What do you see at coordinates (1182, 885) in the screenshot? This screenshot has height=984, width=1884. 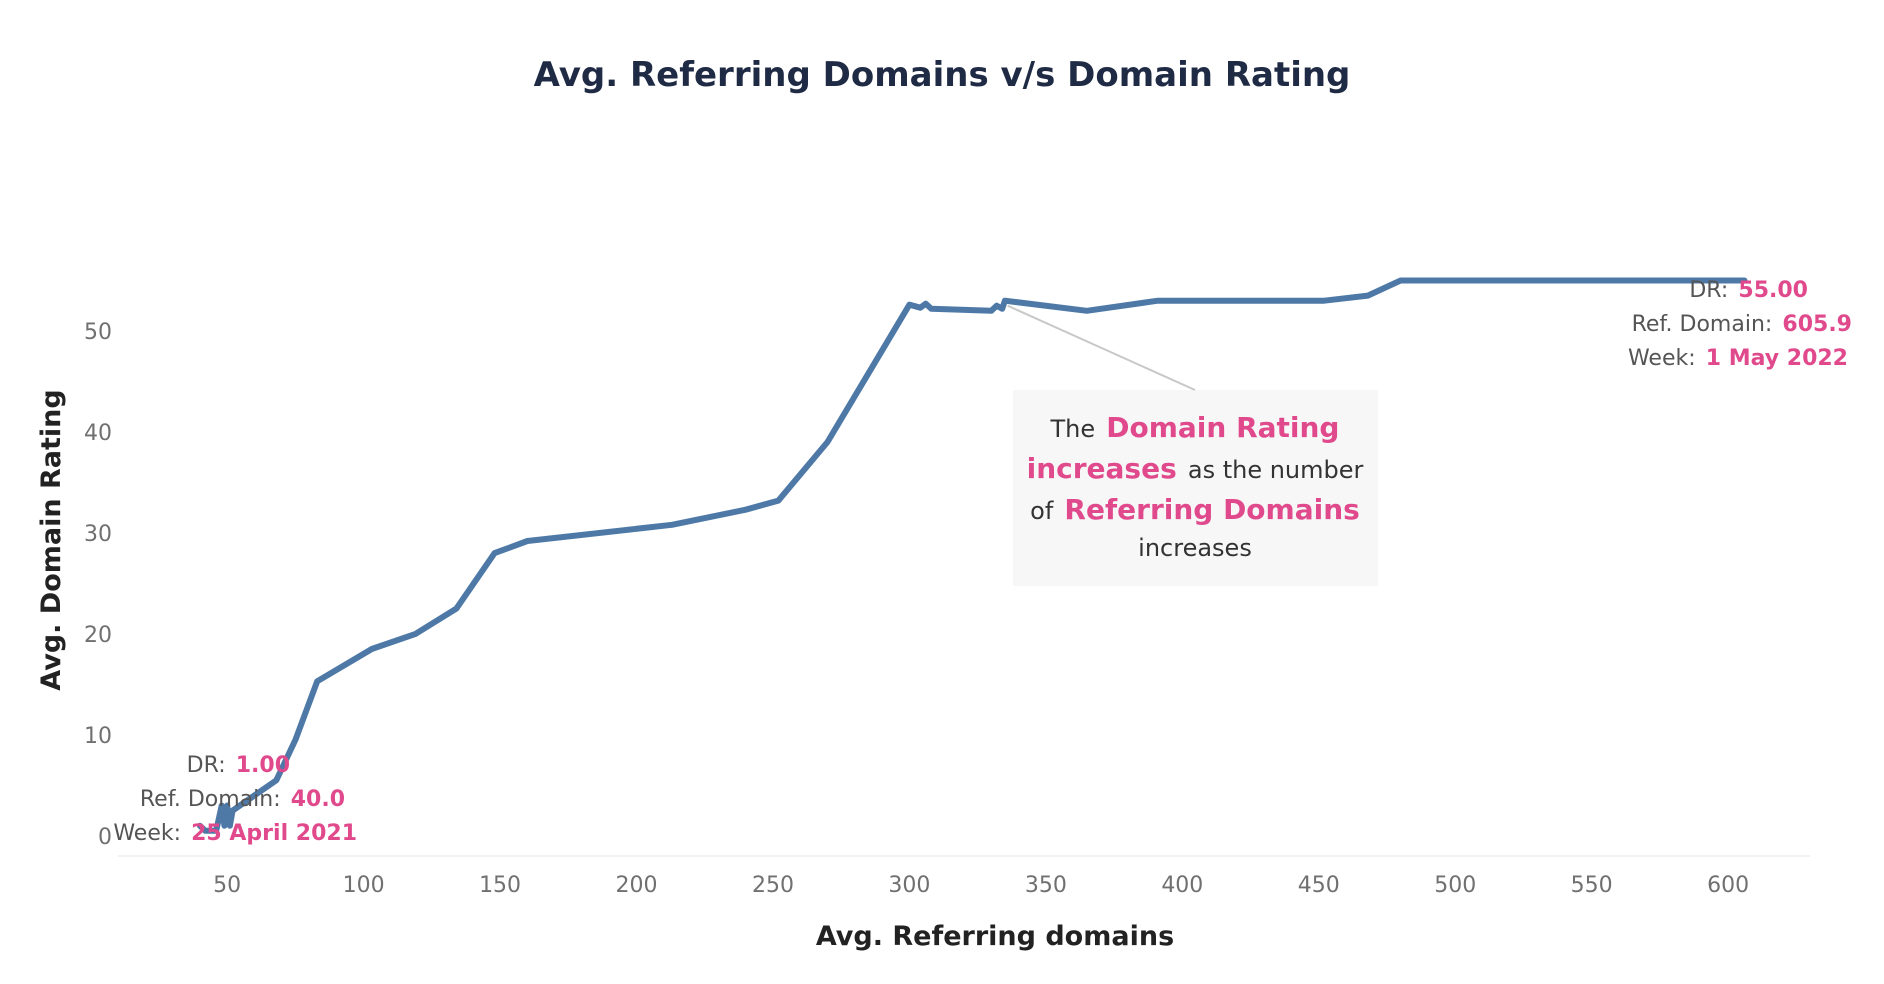 I see `x-tick-label: 400` at bounding box center [1182, 885].